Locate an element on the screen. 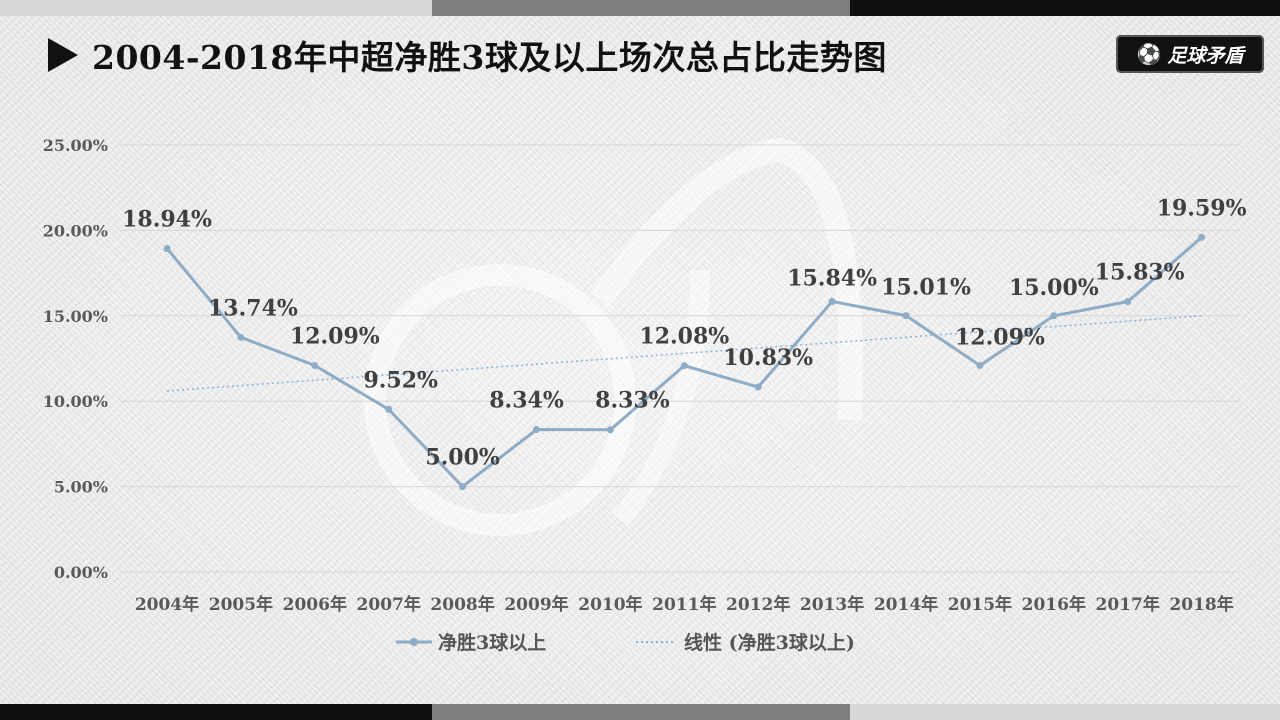 The image size is (1280, 720). y-tick-label: 0.00% is located at coordinates (81, 572).